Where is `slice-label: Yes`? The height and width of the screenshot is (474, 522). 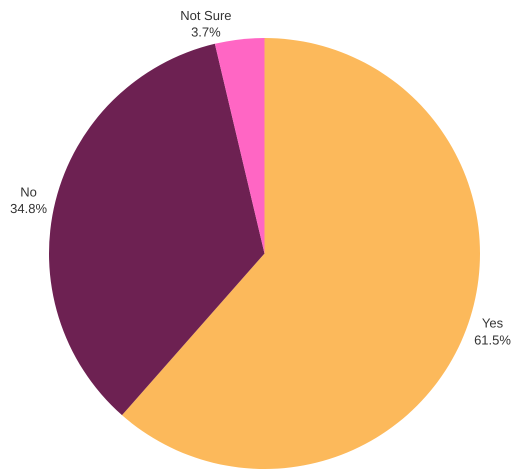 slice-label: Yes is located at coordinates (493, 323).